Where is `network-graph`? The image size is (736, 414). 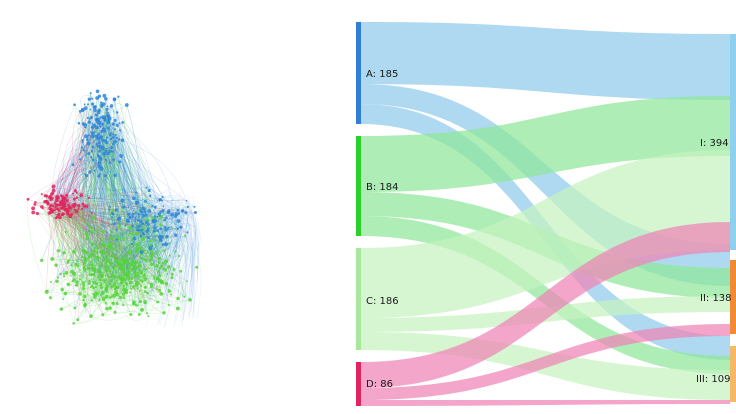
network-graph is located at coordinates (114, 208).